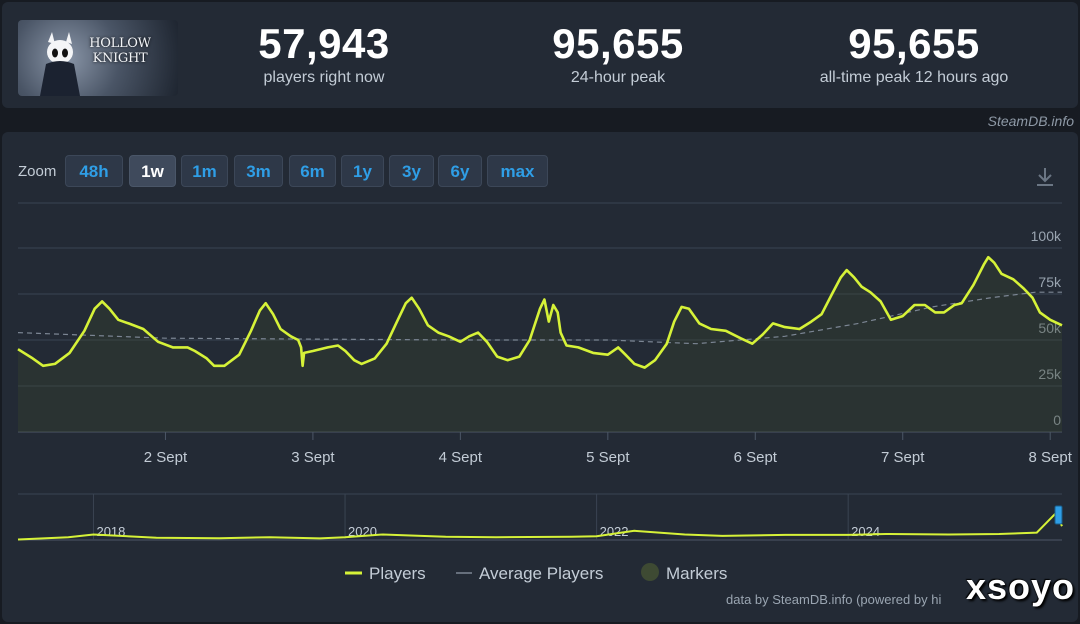 Image resolution: width=1080 pixels, height=624 pixels. Describe the element at coordinates (460, 171) in the screenshot. I see `zoom-button-6y: 6y` at that location.